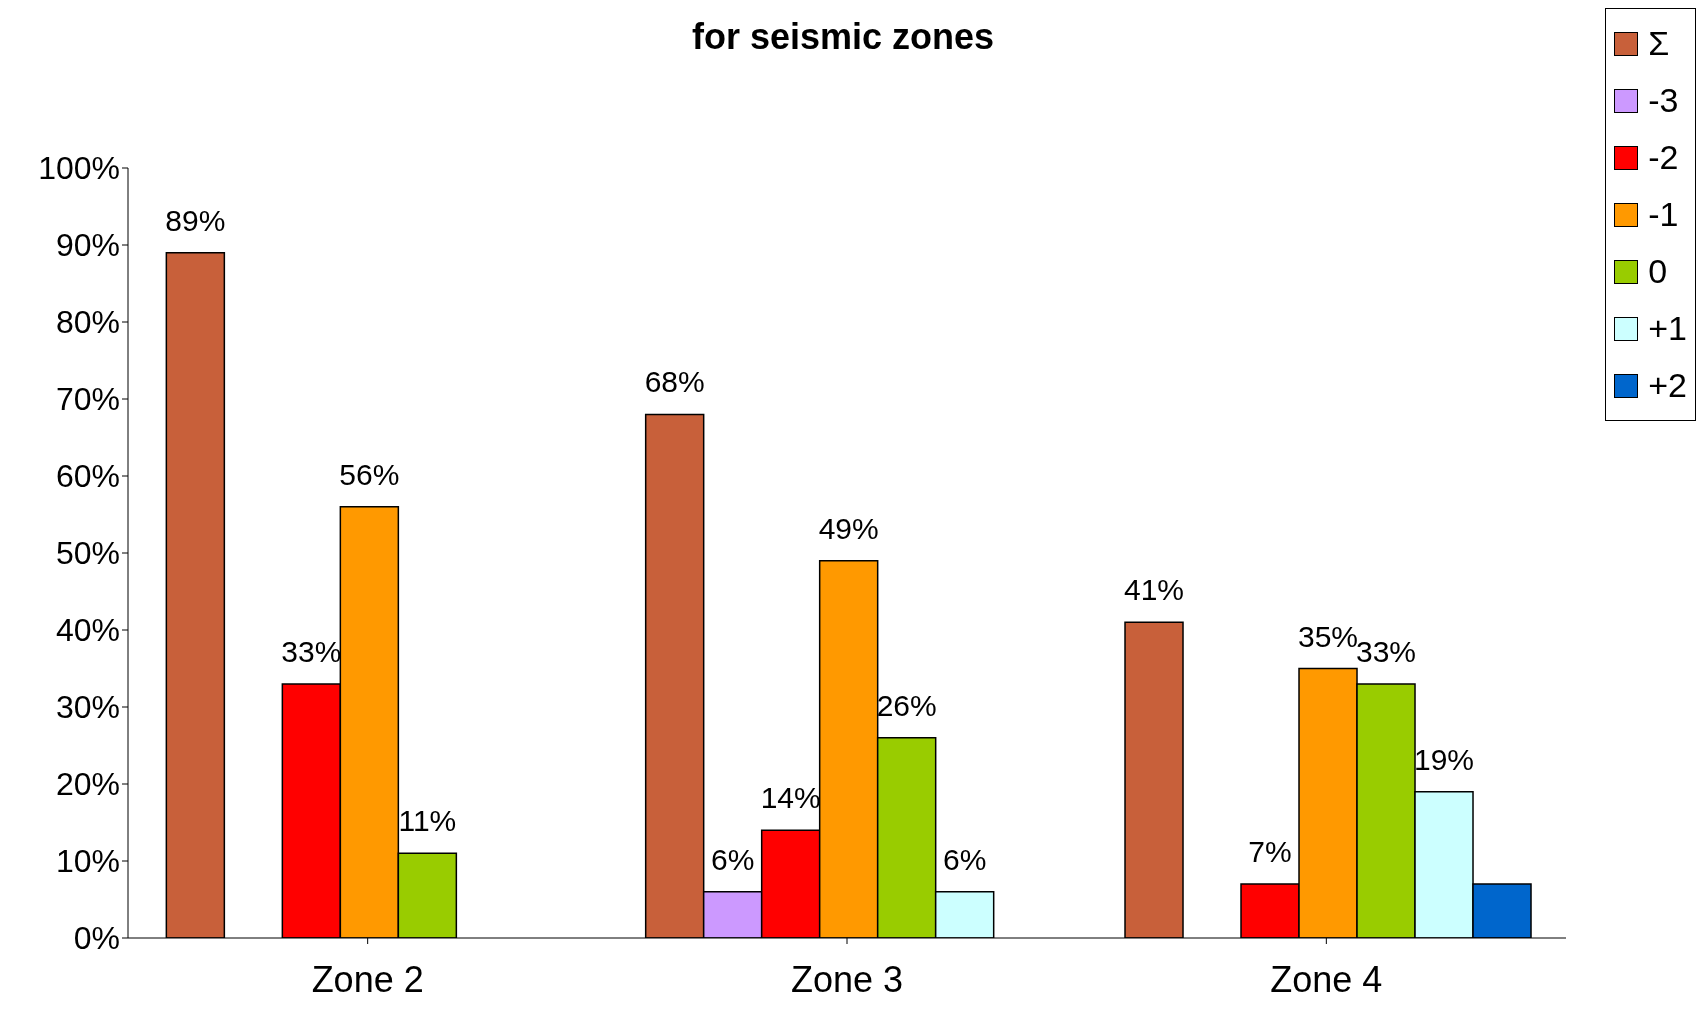 The height and width of the screenshot is (1029, 1704). Describe the element at coordinates (674, 382) in the screenshot. I see `data-label: 68%` at that location.